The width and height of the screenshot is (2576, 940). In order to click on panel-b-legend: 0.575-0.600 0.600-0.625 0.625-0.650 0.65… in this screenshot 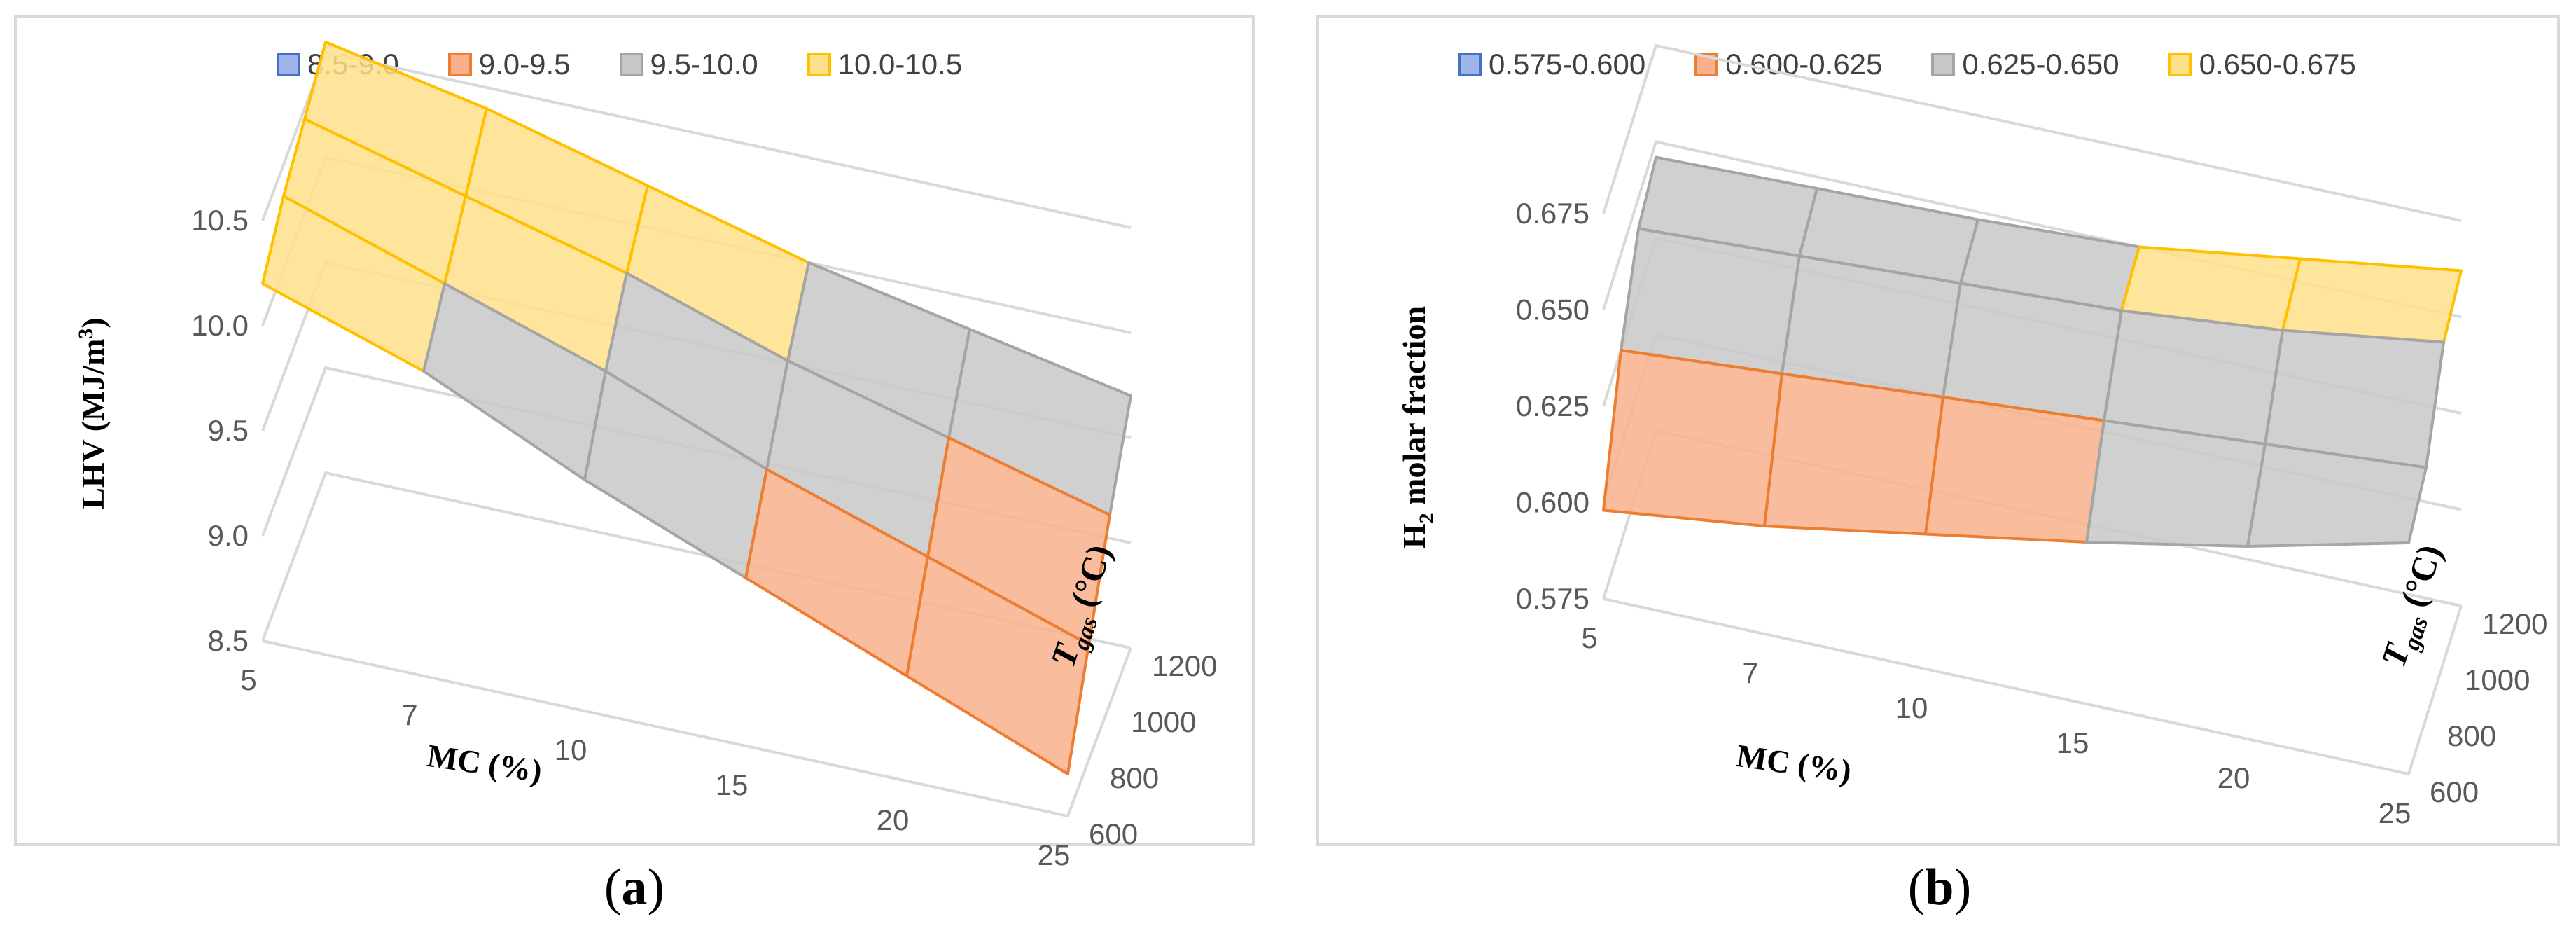, I will do `click(1907, 64)`.